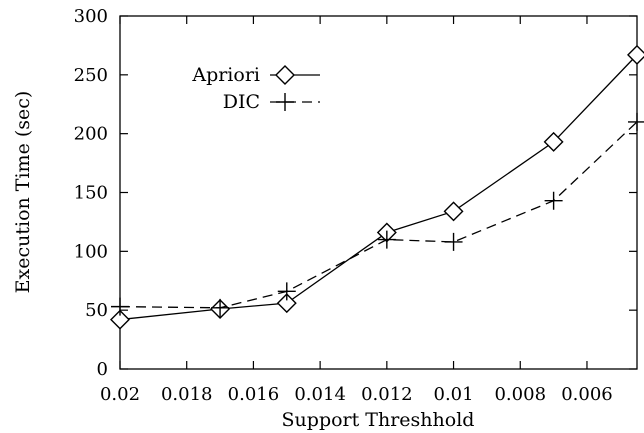 This screenshot has width=644, height=433. Describe the element at coordinates (96, 310) in the screenshot. I see `y-tick-label: 50` at that location.